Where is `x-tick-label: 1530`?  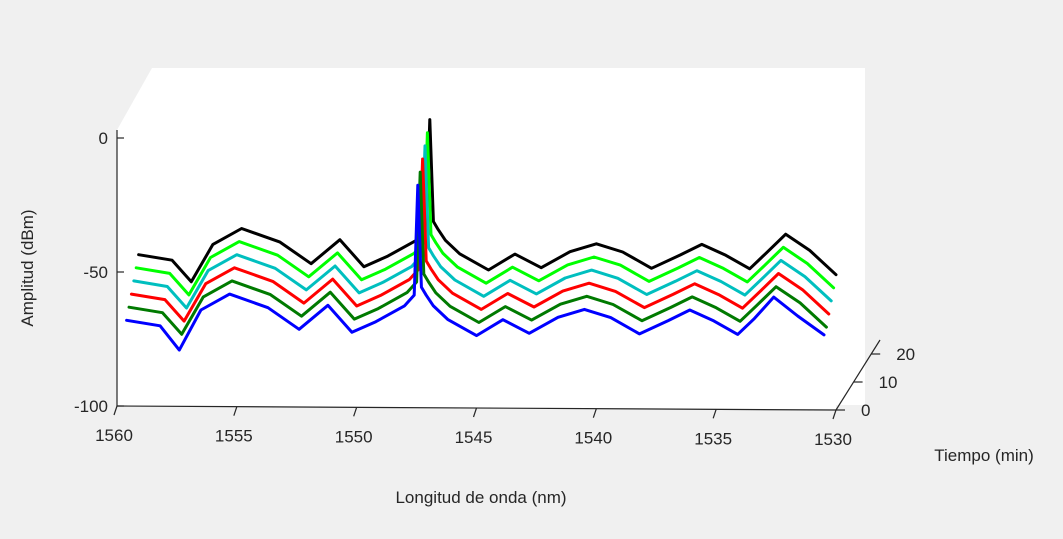 x-tick-label: 1530 is located at coordinates (833, 439).